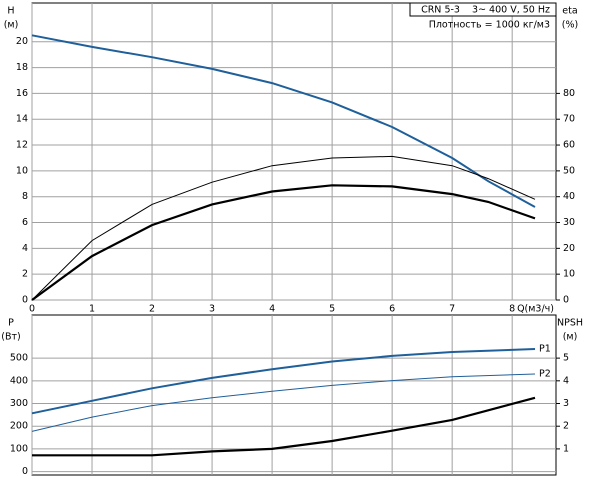 The height and width of the screenshot is (484, 592). Describe the element at coordinates (22, 41) in the screenshot. I see `y-tick-label: 20` at that location.